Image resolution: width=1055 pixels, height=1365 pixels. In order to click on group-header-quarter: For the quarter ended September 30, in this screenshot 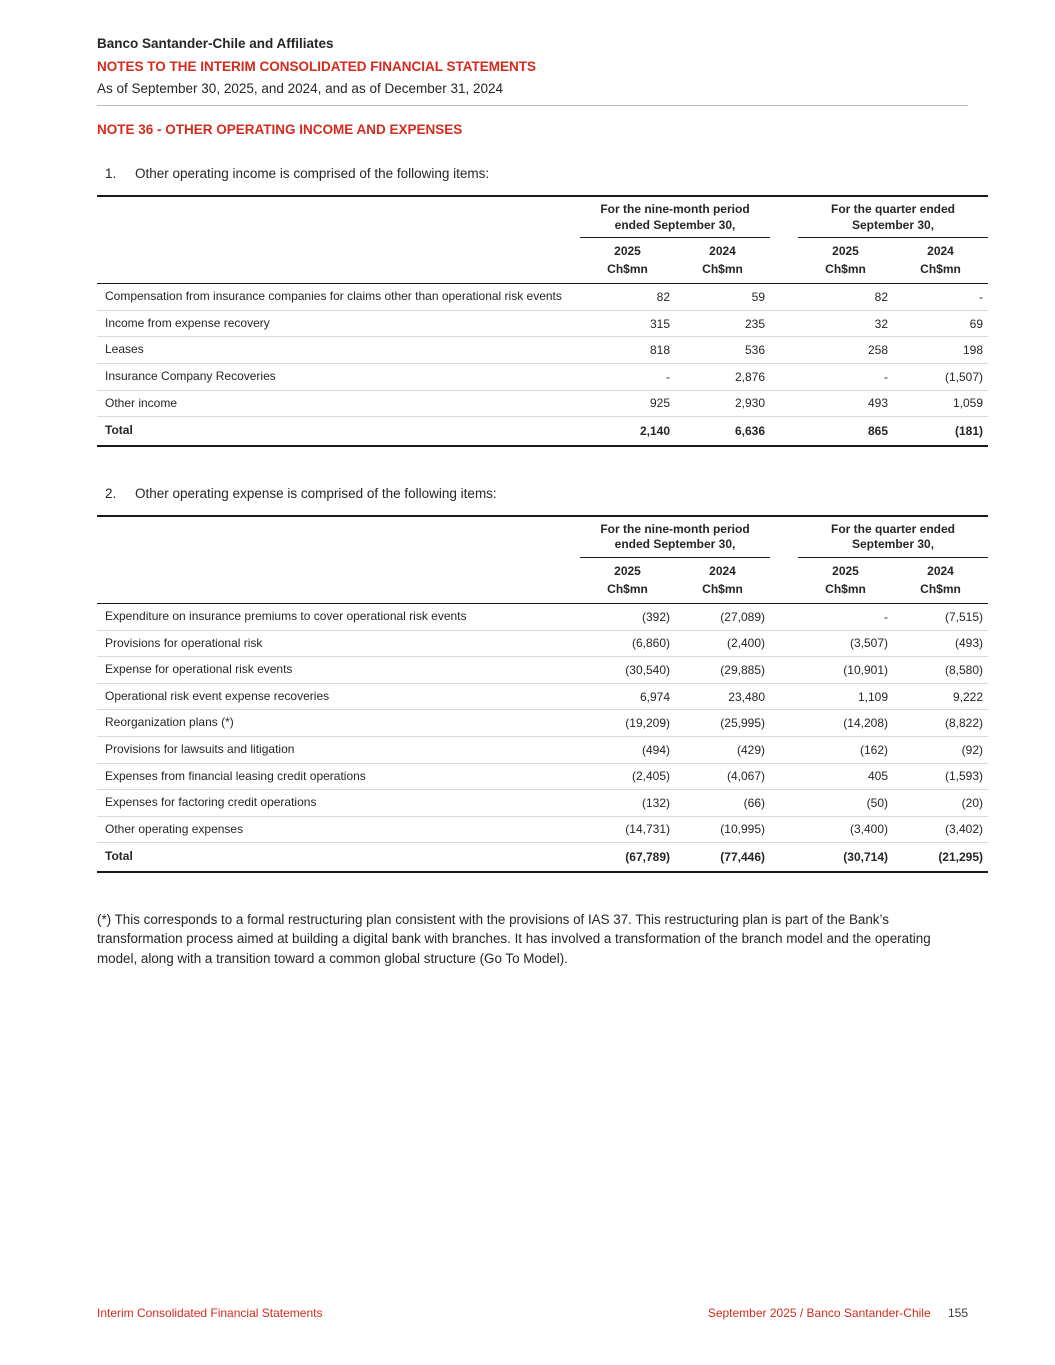, I will do `click(893, 217)`.